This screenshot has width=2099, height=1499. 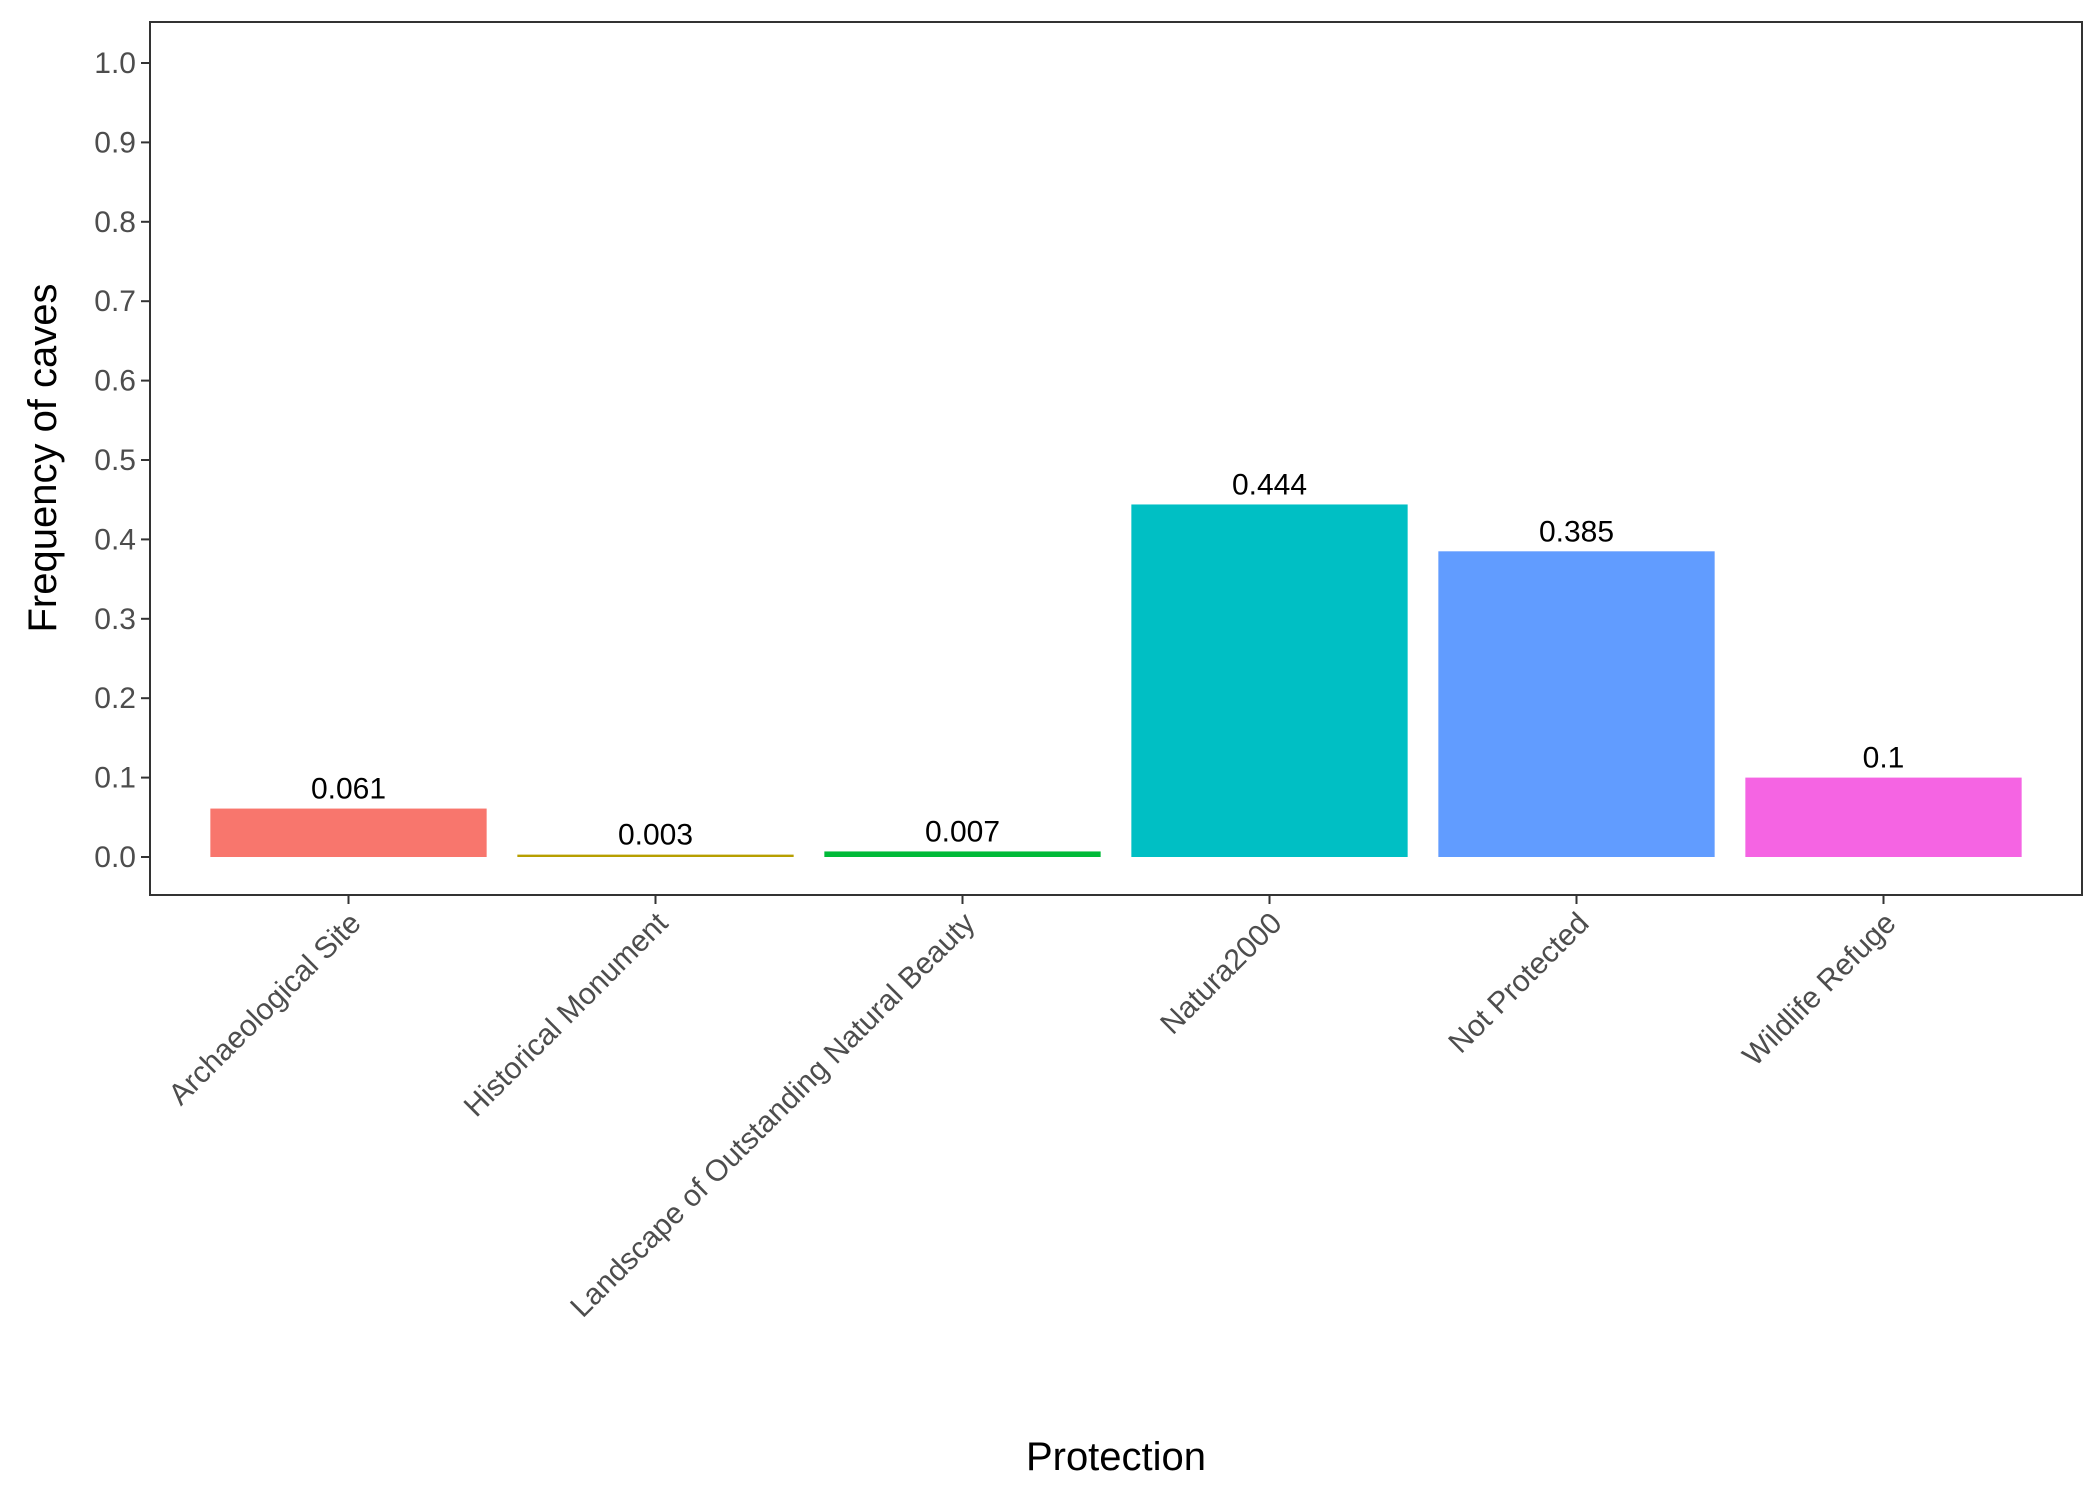 What do you see at coordinates (115, 698) in the screenshot?
I see `y-tick-label: 0.2` at bounding box center [115, 698].